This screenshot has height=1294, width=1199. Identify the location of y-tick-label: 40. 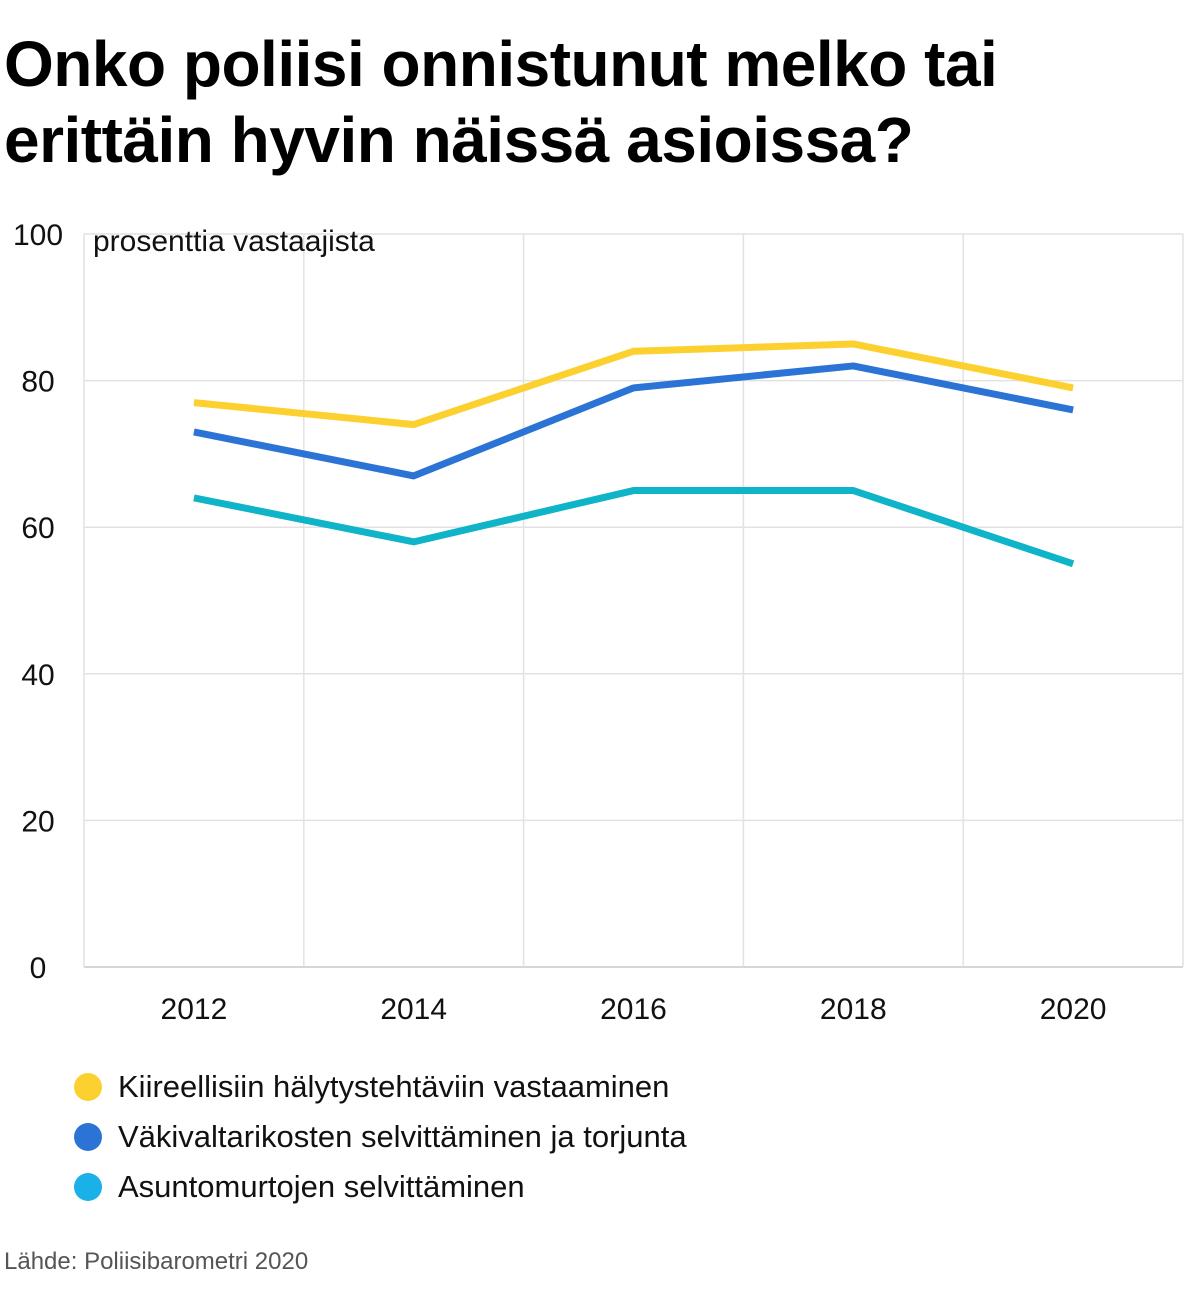
(37, 675).